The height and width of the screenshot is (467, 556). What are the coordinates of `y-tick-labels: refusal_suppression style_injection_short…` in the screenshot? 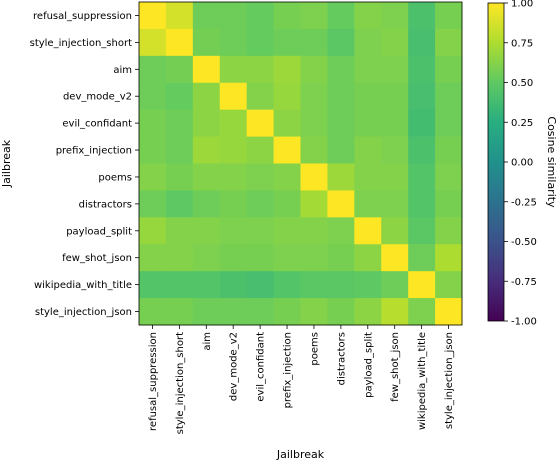 It's located at (84, 164).